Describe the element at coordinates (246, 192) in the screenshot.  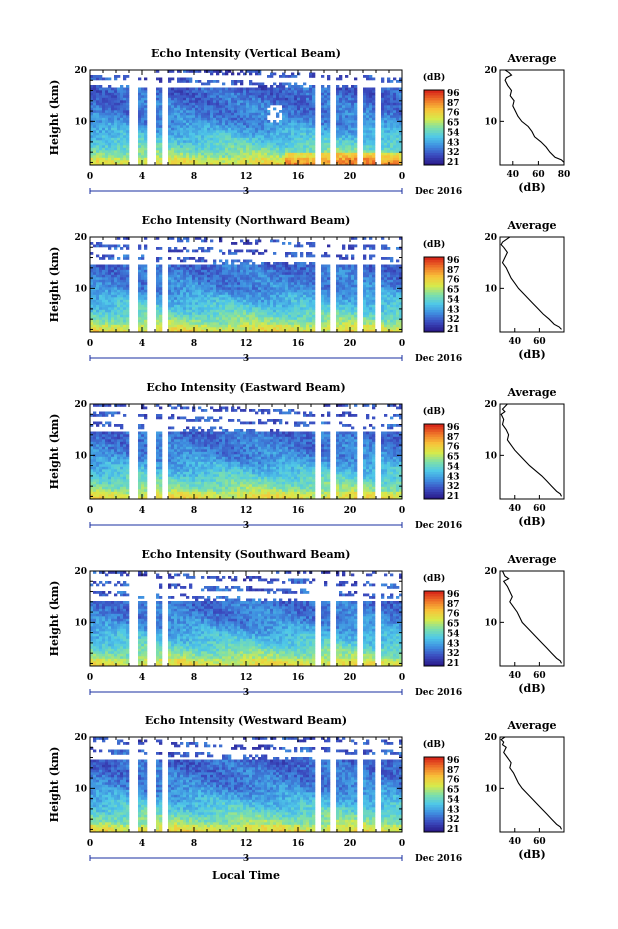
I see `day-label: 3` at that location.